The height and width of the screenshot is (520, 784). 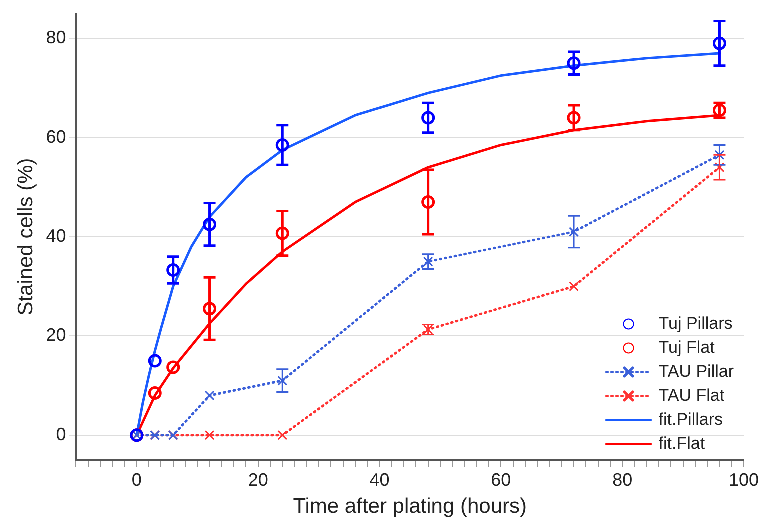 What do you see at coordinates (56, 335) in the screenshot?
I see `y-tick-label: 20` at bounding box center [56, 335].